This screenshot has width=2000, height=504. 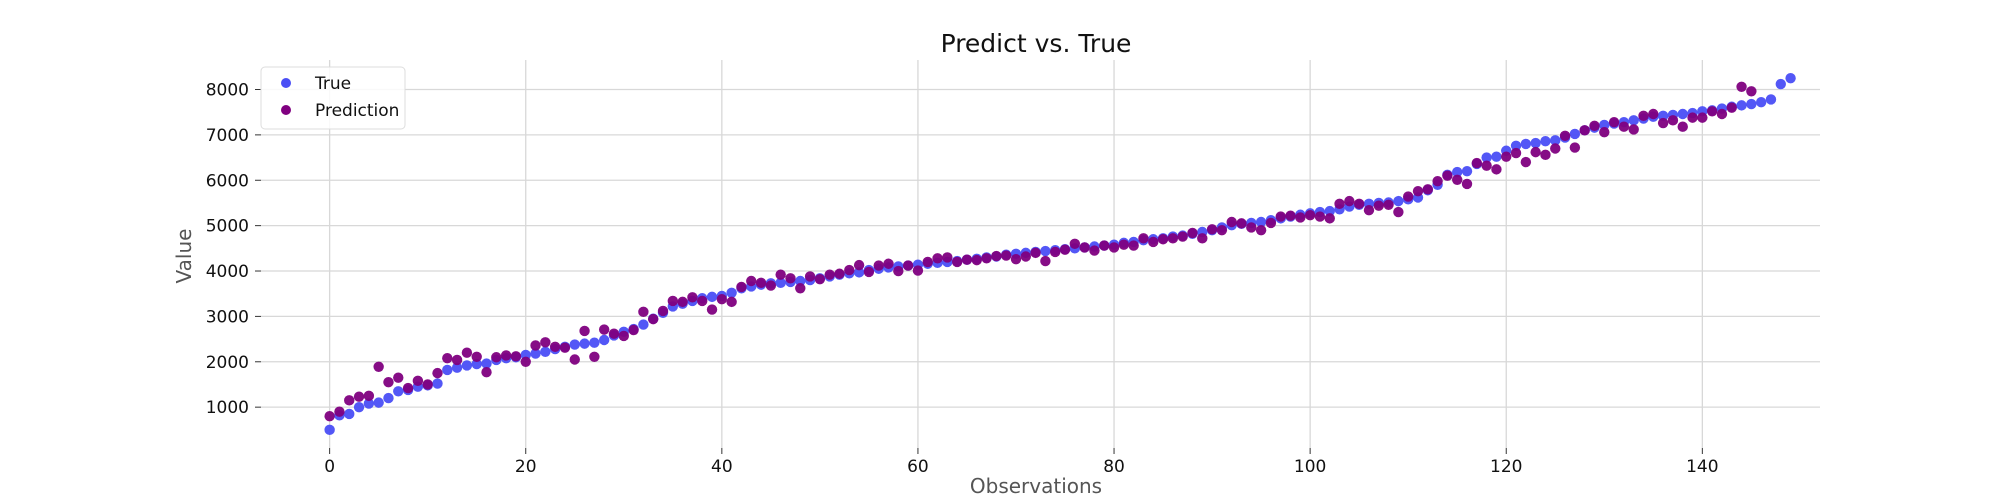 I want to click on x-tick-label: 140, so click(x=1702, y=467).